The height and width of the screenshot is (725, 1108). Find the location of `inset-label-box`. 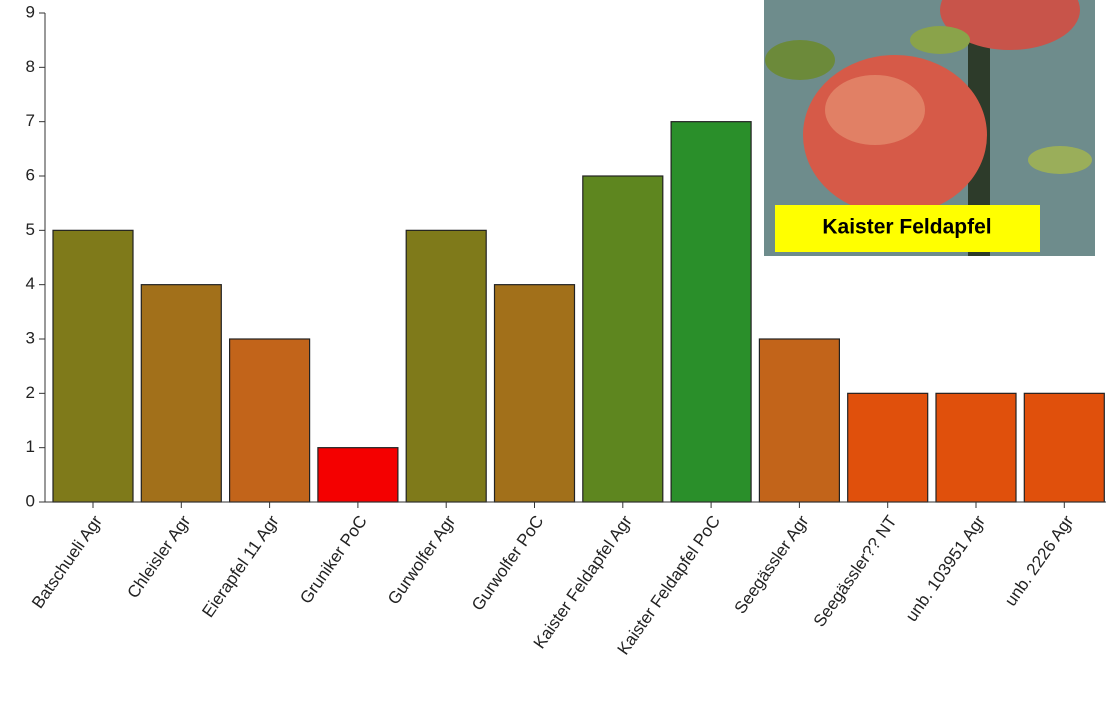

inset-label-box is located at coordinates (907, 228).